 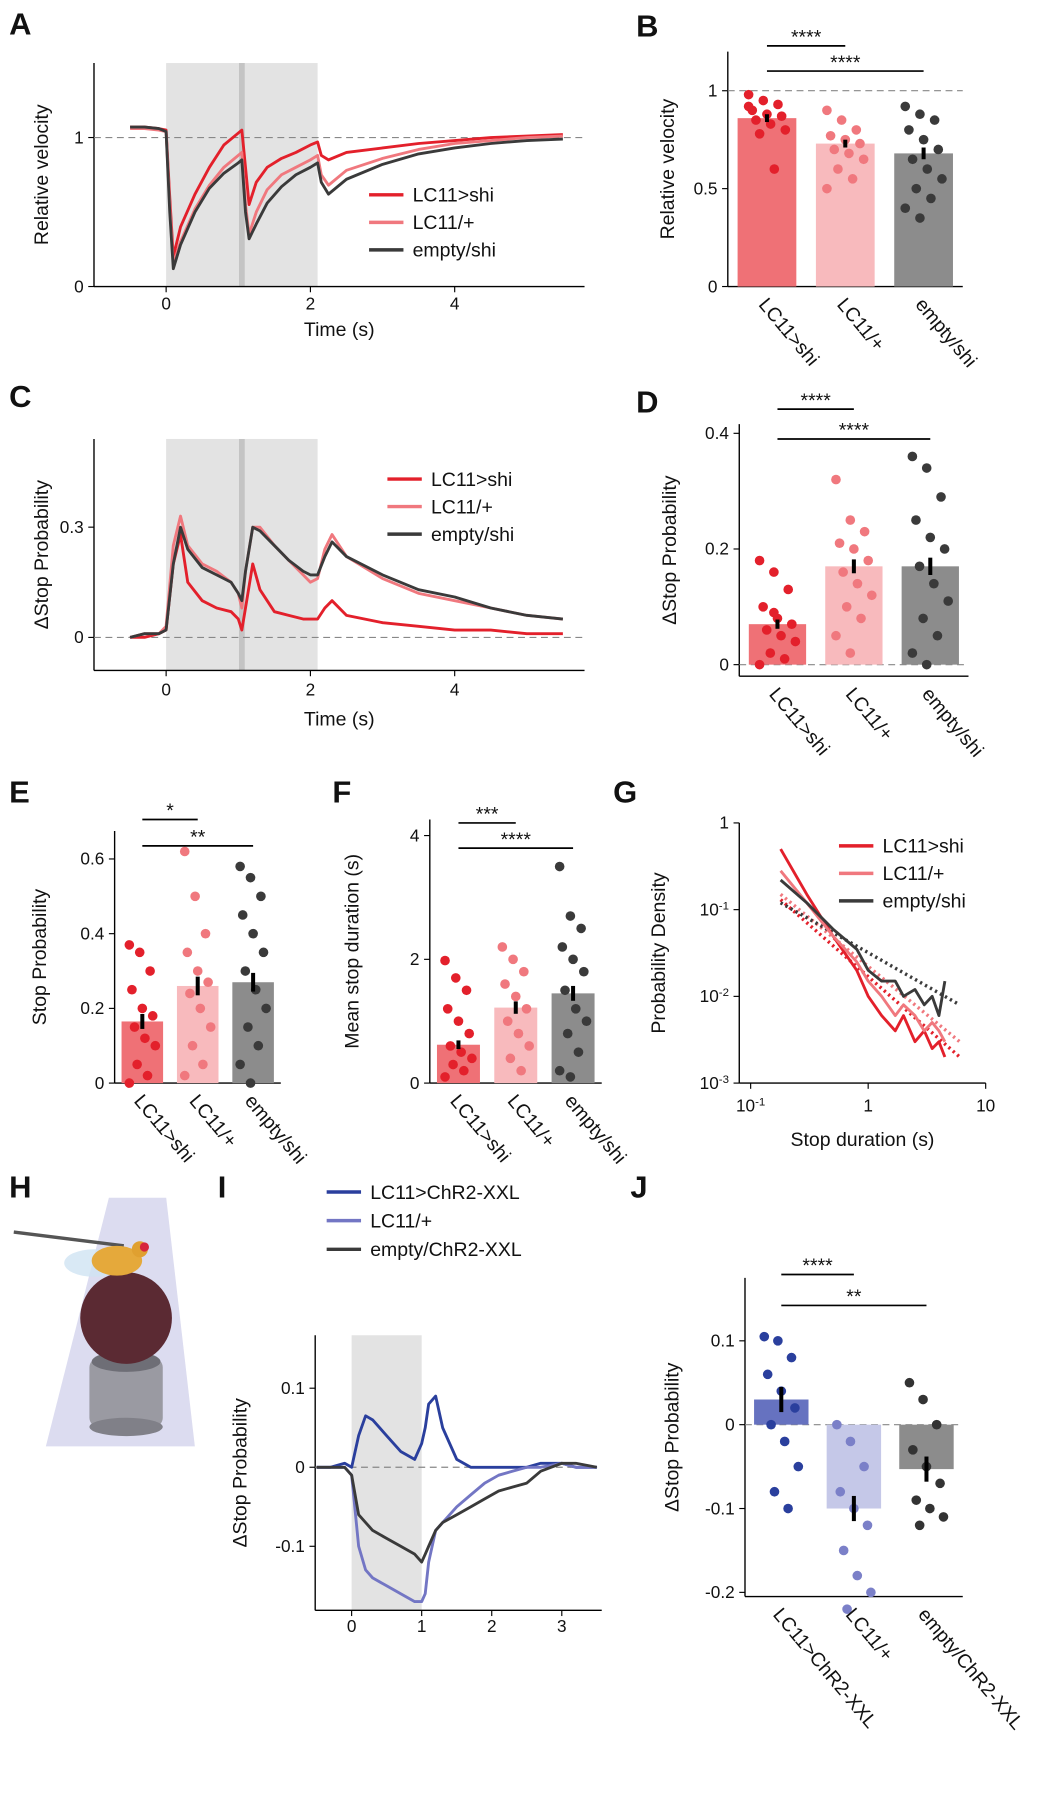 I want to click on tick-label: 0.5, so click(x=706, y=188).